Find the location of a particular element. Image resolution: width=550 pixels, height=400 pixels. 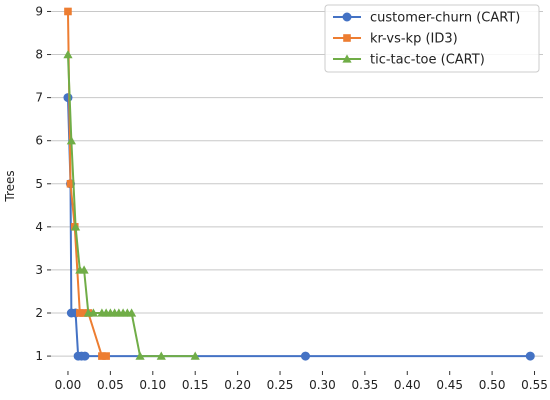

legend-item: kr-vs-kp (ID3) is located at coordinates (395, 39).